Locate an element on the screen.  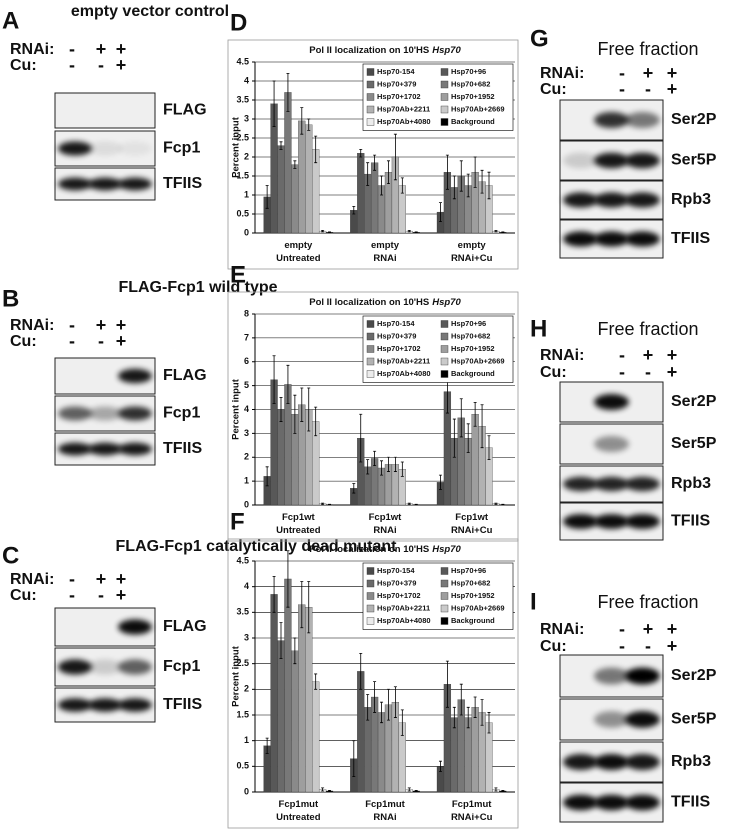
chart-title-gene: Hsp70 is located at coordinates (446, 302).